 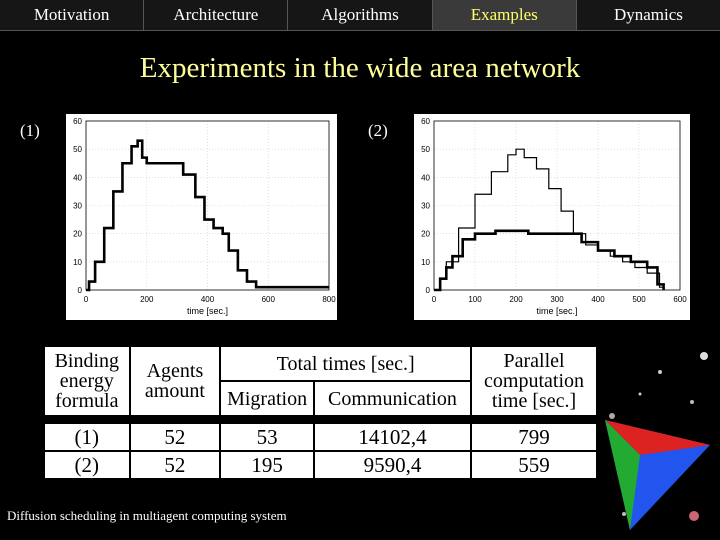 What do you see at coordinates (657, 437) in the screenshot?
I see `rgb-triangle-logo-red` at bounding box center [657, 437].